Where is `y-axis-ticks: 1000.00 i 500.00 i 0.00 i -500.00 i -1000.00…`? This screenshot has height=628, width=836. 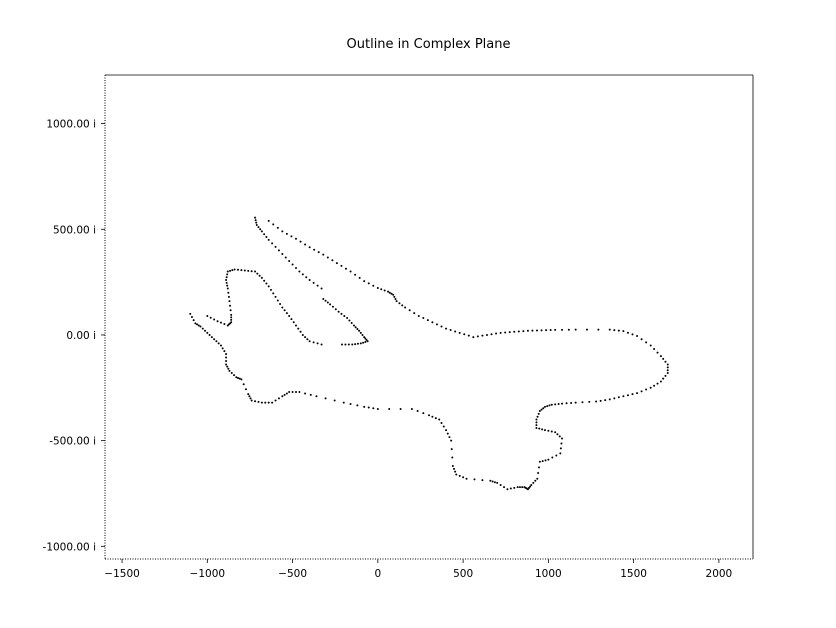
y-axis-ticks: 1000.00 i 500.00 i 0.00 i -500.00 i -1000.00… is located at coordinates (74, 336).